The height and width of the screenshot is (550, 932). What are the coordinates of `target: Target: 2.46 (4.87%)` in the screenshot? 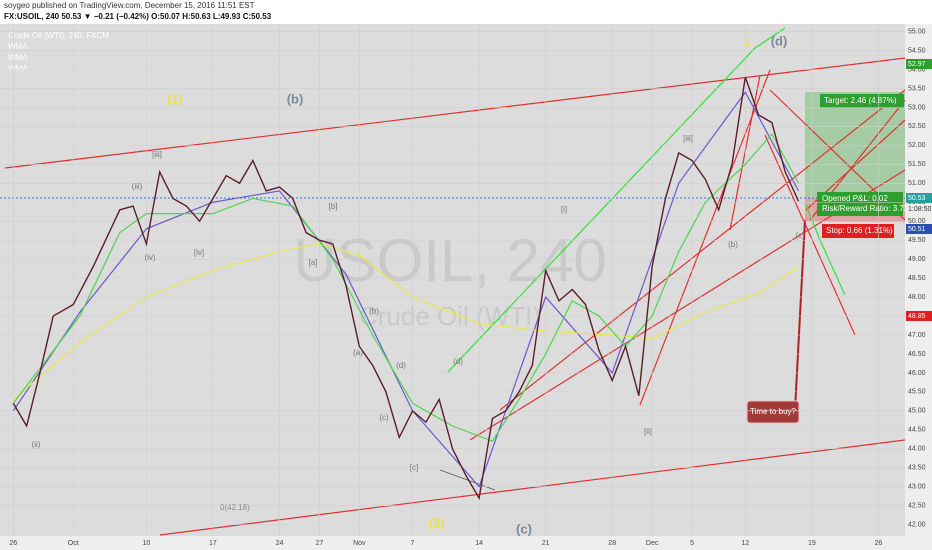 It's located at (860, 100).